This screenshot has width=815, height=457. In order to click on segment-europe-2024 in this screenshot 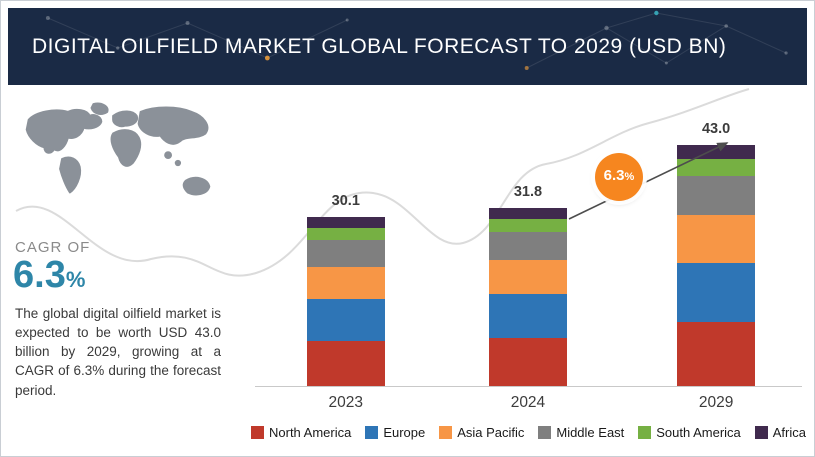, I will do `click(527, 316)`.